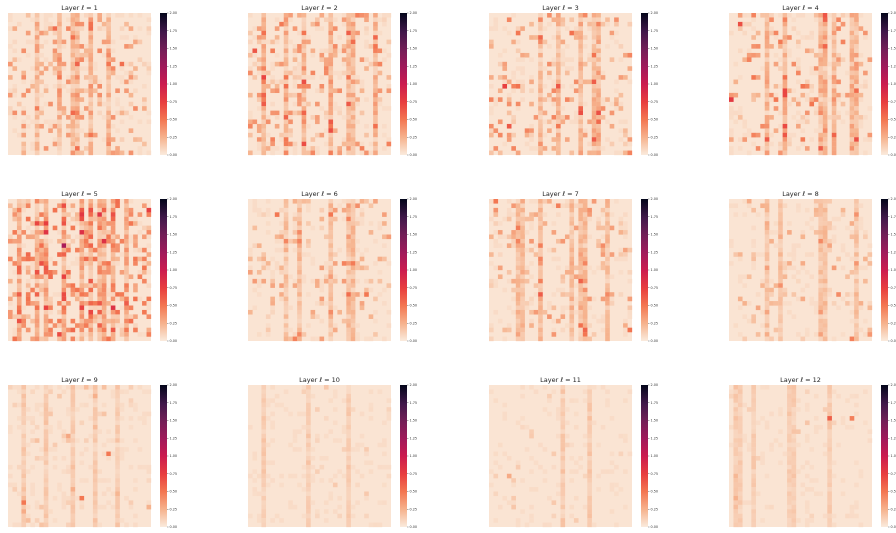 Image resolution: width=896 pixels, height=533 pixels. What do you see at coordinates (655, 49) in the screenshot?
I see `colorbar-tick-label: 1.50` at bounding box center [655, 49].